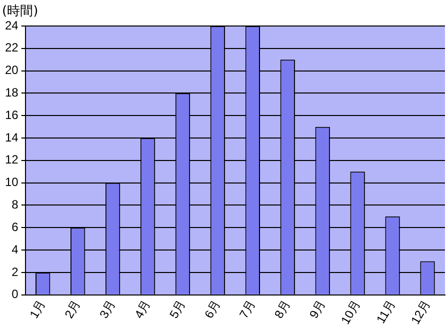 The width and height of the screenshot is (448, 330). What do you see at coordinates (15, 271) in the screenshot?
I see `y-tick-label: 2` at bounding box center [15, 271].